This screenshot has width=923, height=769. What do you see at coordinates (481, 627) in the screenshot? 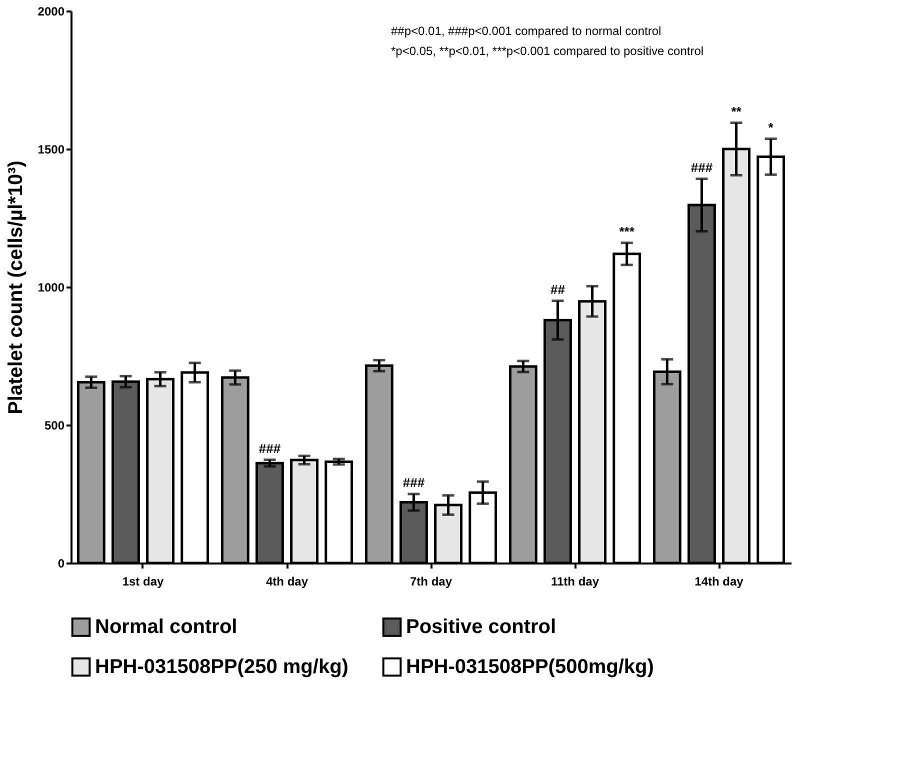
I see `legend-label: Positive control` at bounding box center [481, 627].